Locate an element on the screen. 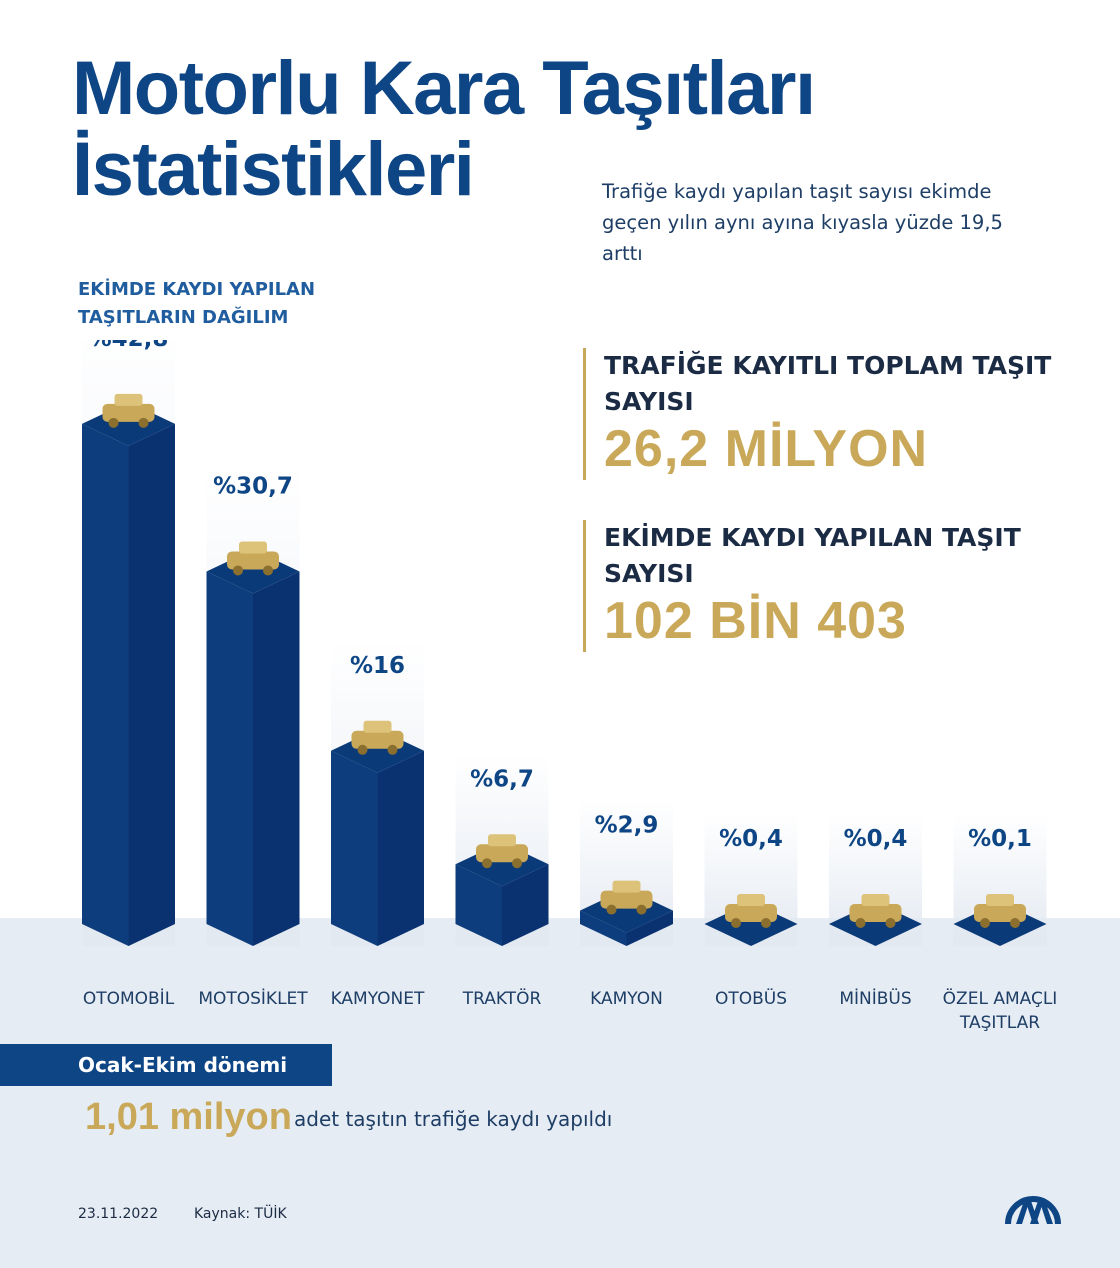  bar-category-label: ÖZEL AMAÇLI is located at coordinates (1000, 998).